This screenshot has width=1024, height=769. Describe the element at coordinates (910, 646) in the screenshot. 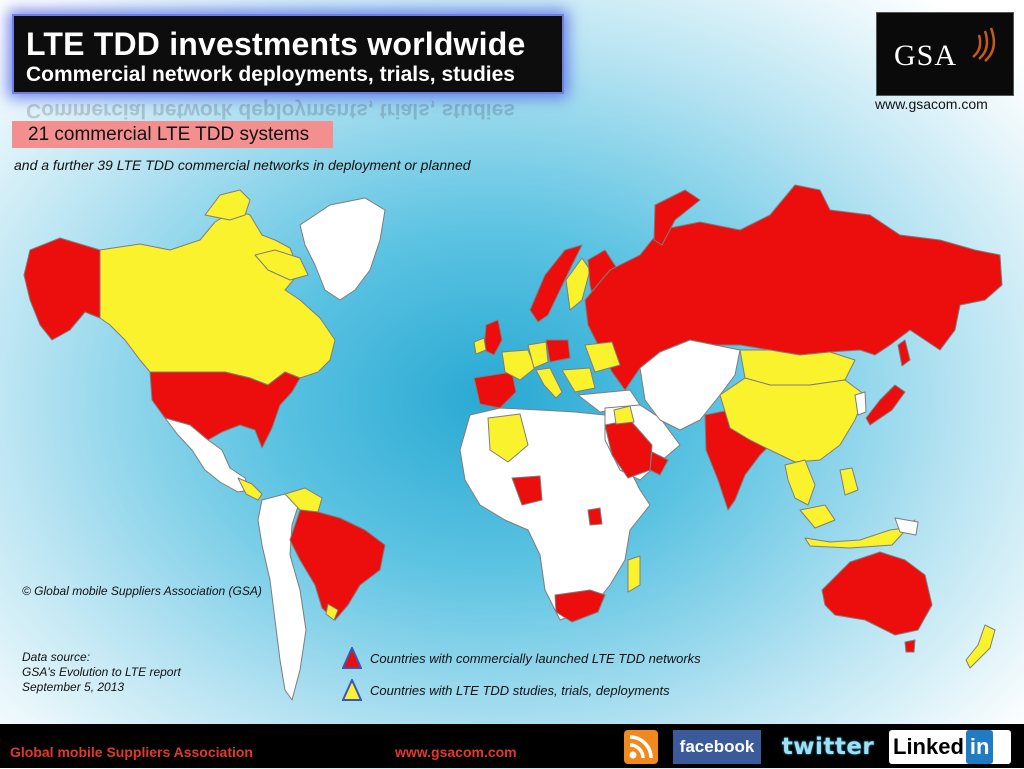

I see `map-tasmania` at that location.